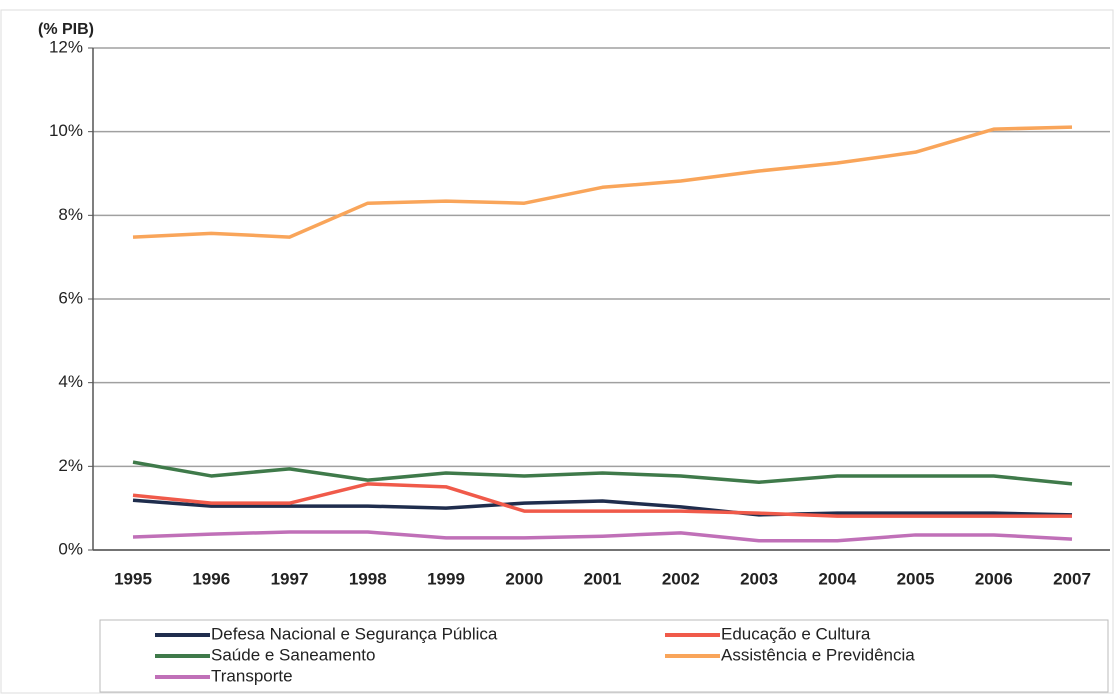 Image resolution: width=1115 pixels, height=695 pixels. Describe the element at coordinates (759, 578) in the screenshot. I see `x-tick-label: 2003` at that location.